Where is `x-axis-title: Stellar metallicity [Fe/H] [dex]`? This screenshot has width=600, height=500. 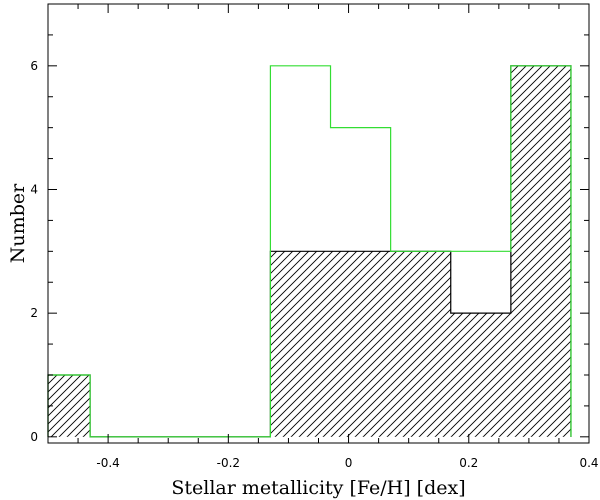 x-axis-title: Stellar metallicity [Fe/H] [dex] is located at coordinates (318, 488).